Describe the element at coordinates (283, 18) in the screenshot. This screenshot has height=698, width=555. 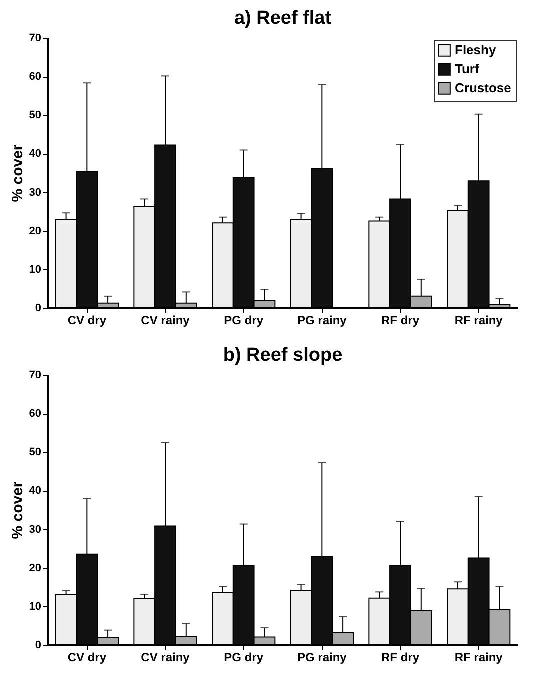
I see `chart-title: a) Reef flat` at that location.